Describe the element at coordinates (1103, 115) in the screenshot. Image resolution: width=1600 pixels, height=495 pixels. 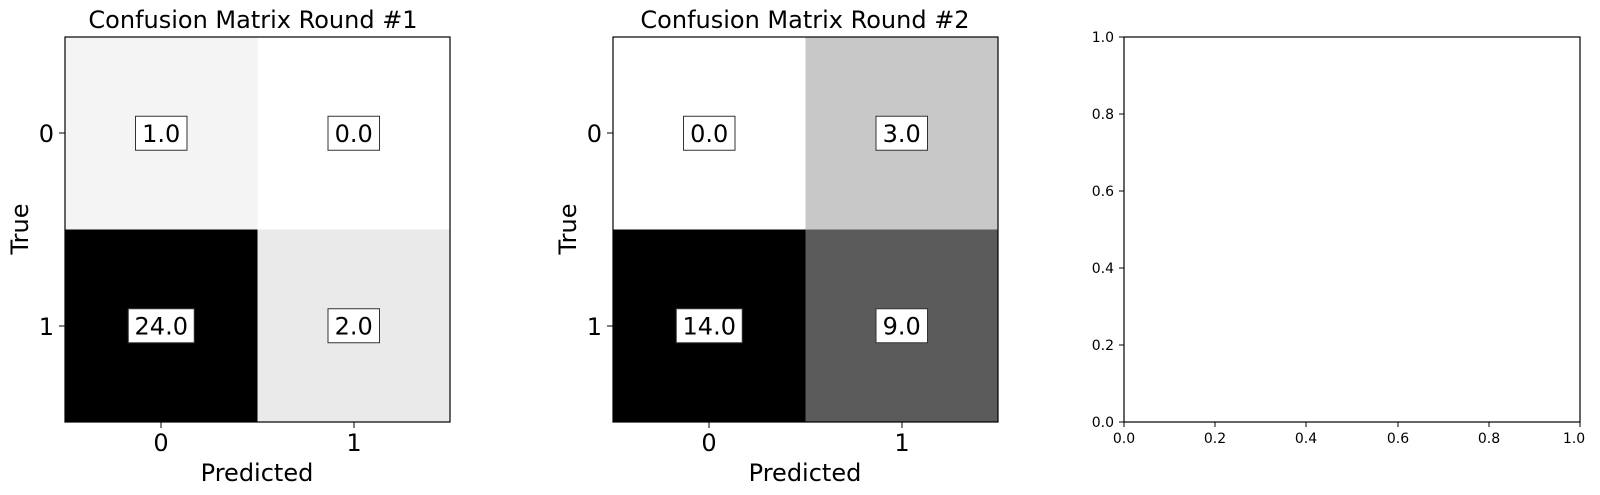
I see `y-tick-label: 0.8` at that location.